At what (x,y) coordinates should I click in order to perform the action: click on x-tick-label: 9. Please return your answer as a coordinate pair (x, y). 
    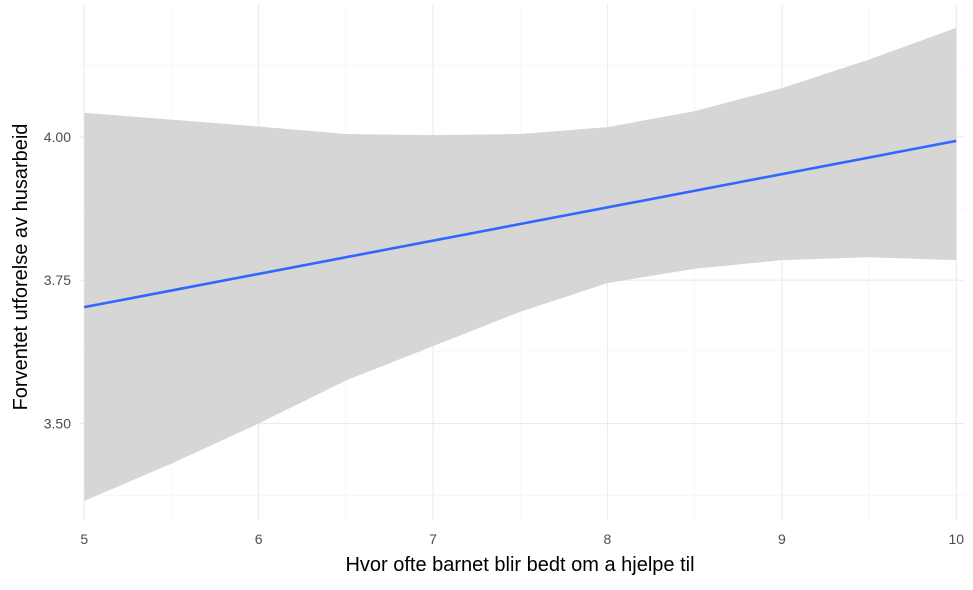
    Looking at the image, I should click on (782, 539).